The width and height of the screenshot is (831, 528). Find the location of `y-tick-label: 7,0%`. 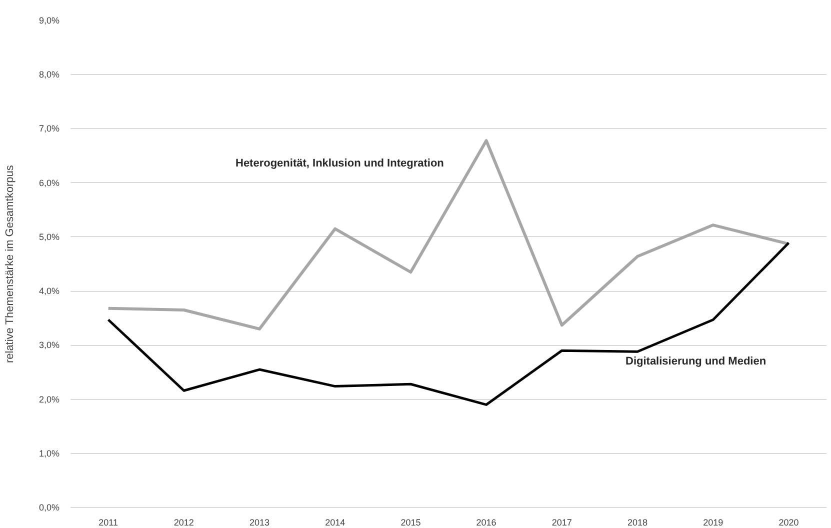

y-tick-label: 7,0% is located at coordinates (49, 129).